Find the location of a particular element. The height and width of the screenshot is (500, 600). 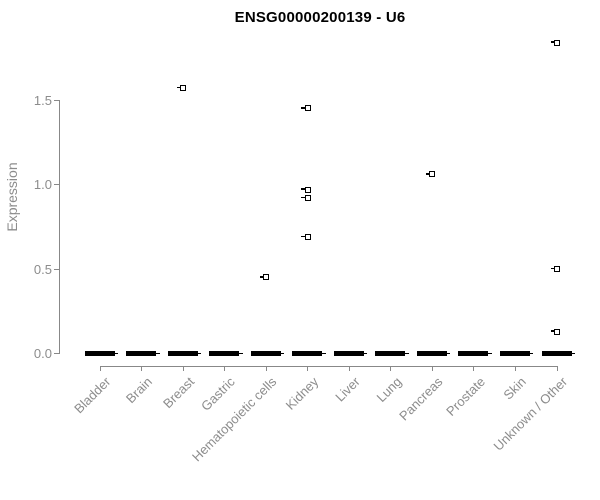

y-tick-label: 0.0 is located at coordinates (42, 353).